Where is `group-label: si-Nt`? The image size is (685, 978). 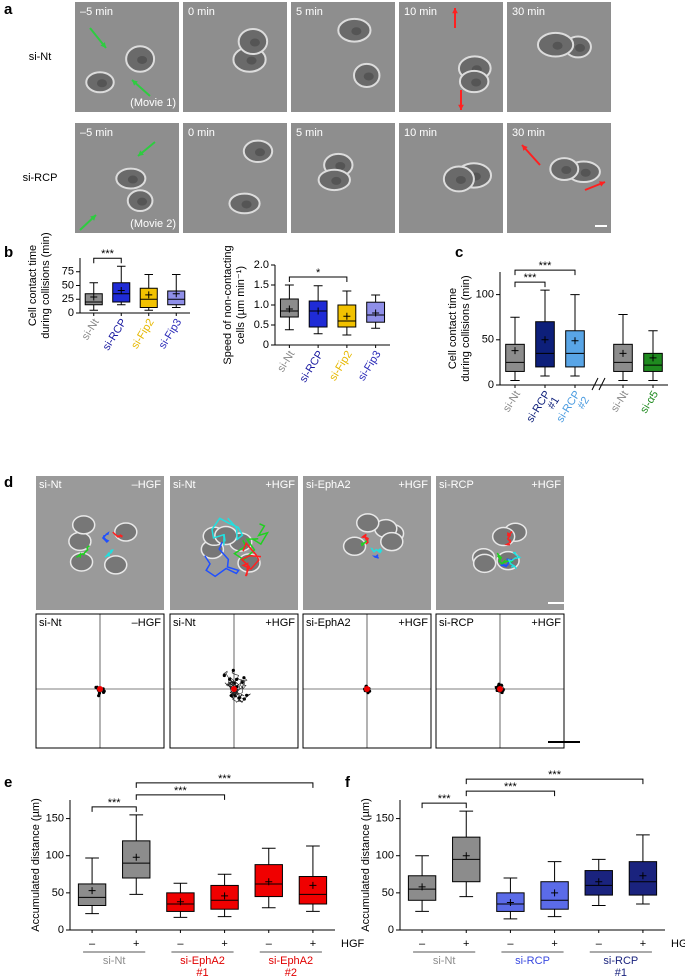 group-label: si-Nt is located at coordinates (444, 961).